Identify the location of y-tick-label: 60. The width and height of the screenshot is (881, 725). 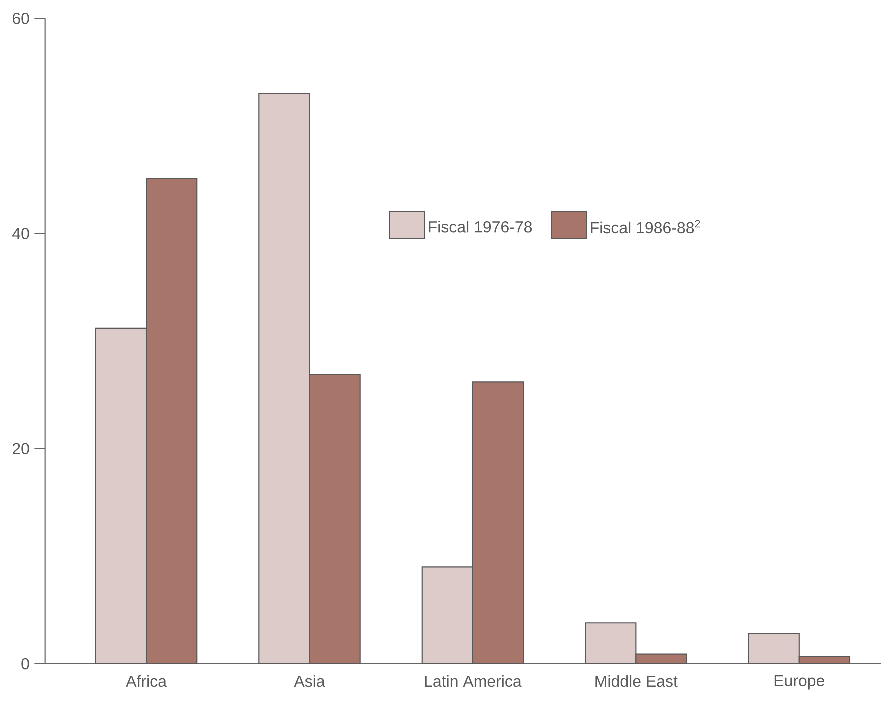
(21, 18).